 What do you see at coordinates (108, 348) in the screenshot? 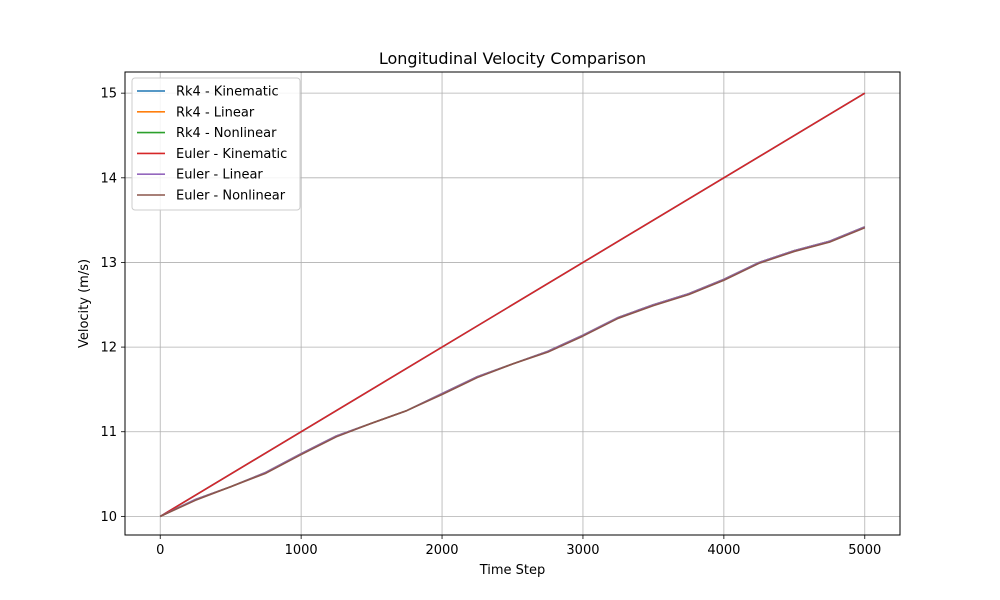
I see `y-tick-label: 12` at bounding box center [108, 348].